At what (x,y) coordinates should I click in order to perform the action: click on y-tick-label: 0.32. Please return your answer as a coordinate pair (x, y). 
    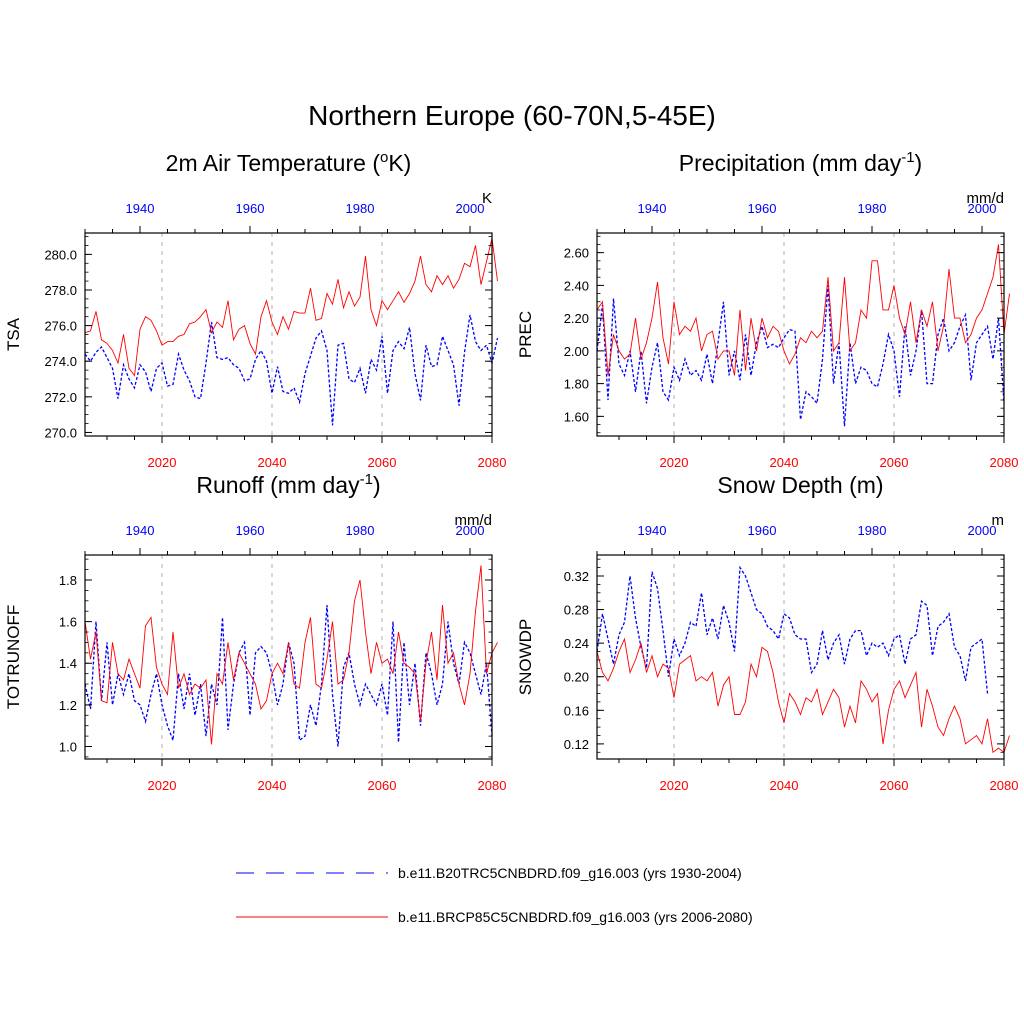
    Looking at the image, I should click on (576, 576).